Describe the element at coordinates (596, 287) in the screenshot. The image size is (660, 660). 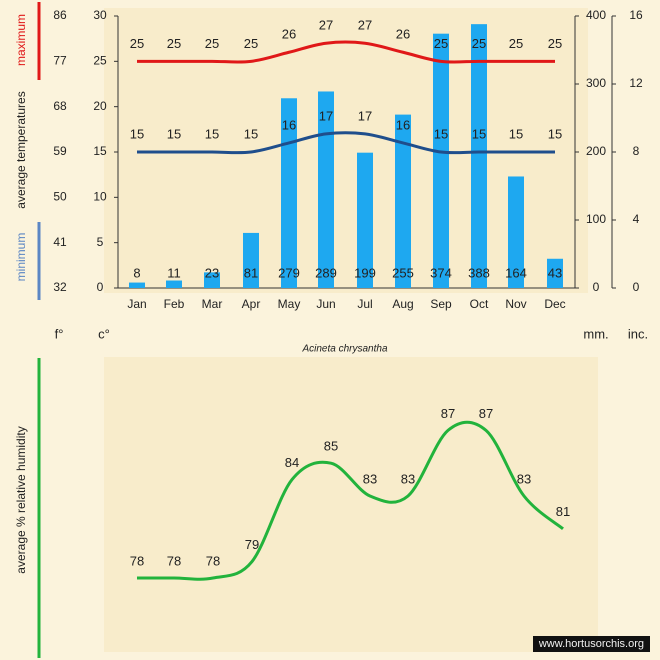
I see `tick-label-mm: 0` at that location.